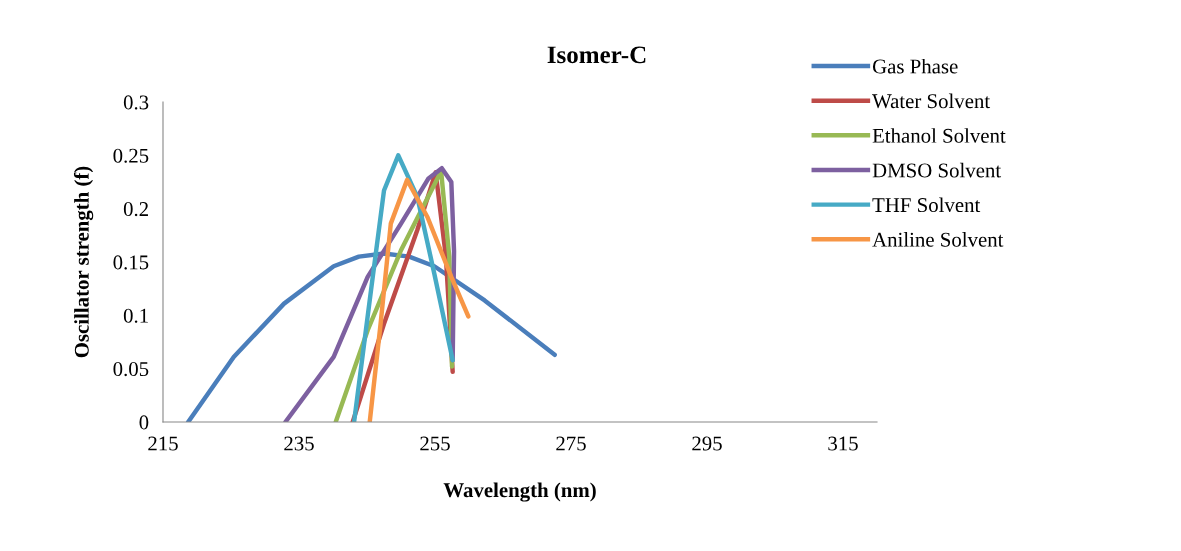 This screenshot has width=1181, height=551. What do you see at coordinates (131, 155) in the screenshot?
I see `y-tick-label: 0.25` at bounding box center [131, 155].